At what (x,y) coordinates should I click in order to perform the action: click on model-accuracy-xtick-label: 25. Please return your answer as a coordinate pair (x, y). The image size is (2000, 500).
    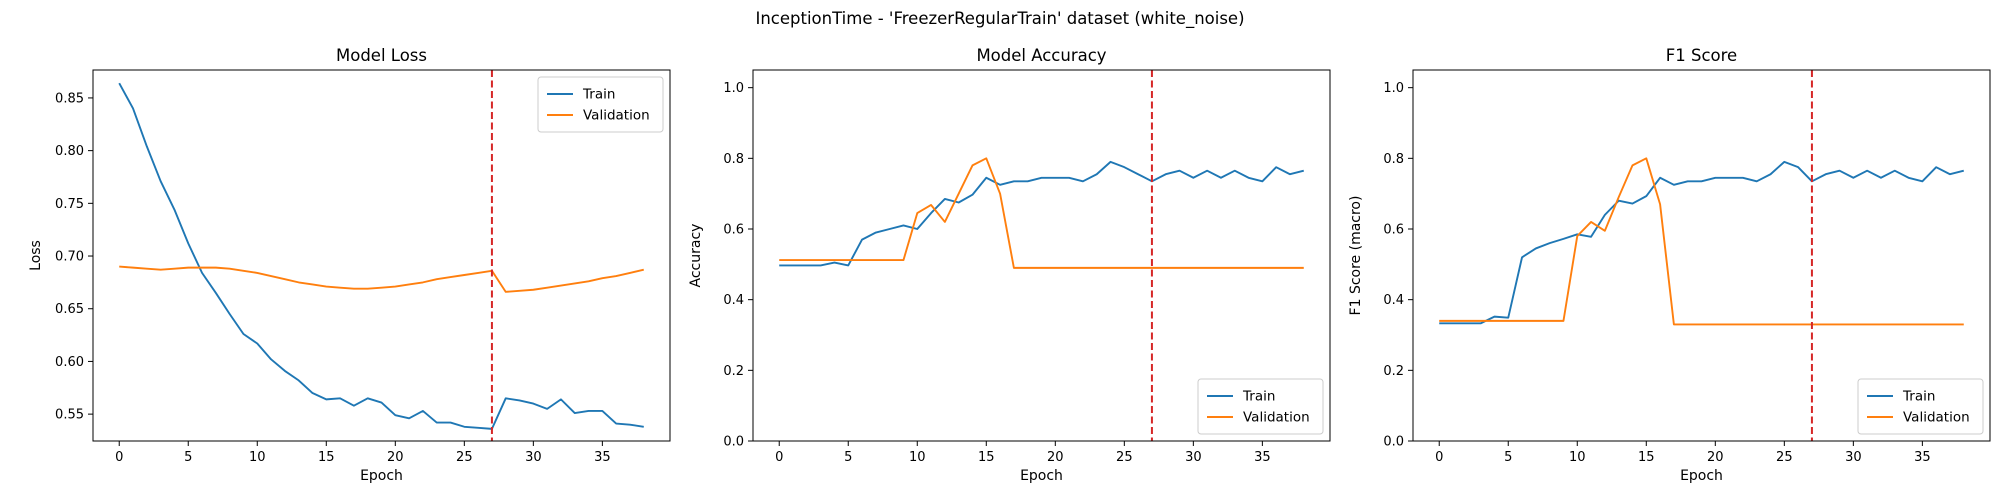
    Looking at the image, I should click on (1124, 457).